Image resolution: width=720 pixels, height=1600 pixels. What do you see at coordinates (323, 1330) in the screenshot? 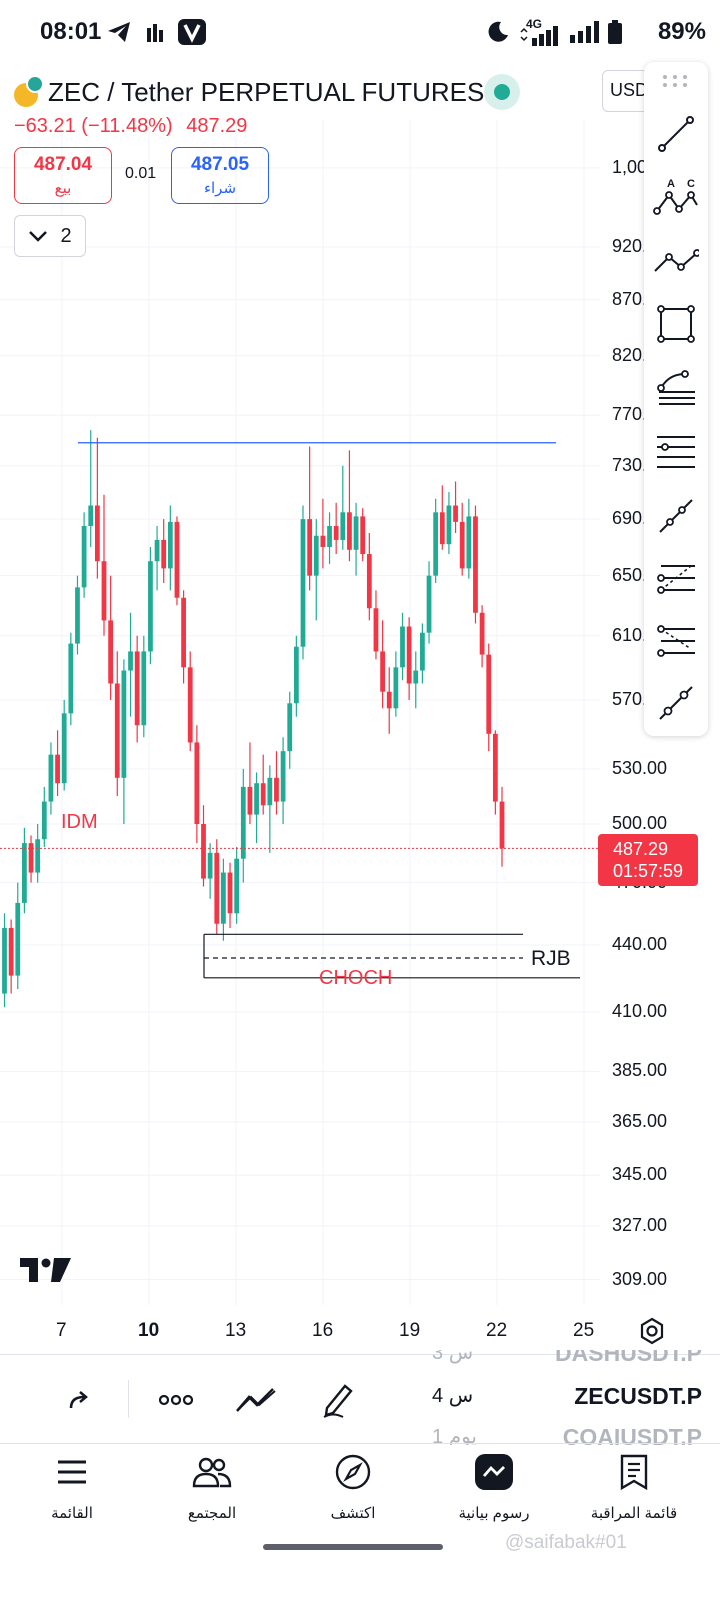
I see `date-tick-label: 16` at bounding box center [323, 1330].